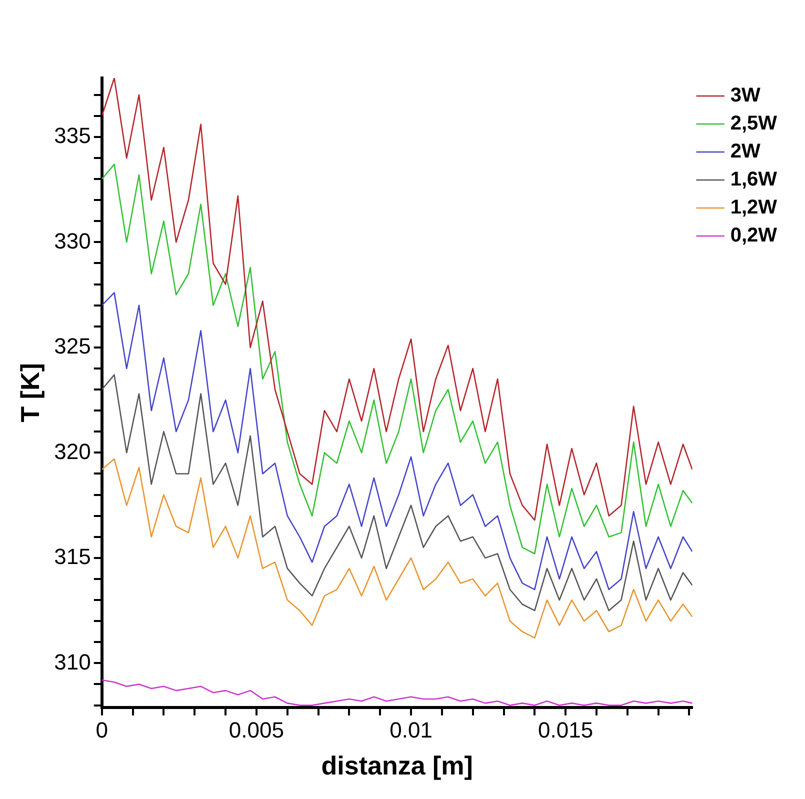 Image resolution: width=805 pixels, height=799 pixels. I want to click on y-tick-label: 325, so click(72, 346).